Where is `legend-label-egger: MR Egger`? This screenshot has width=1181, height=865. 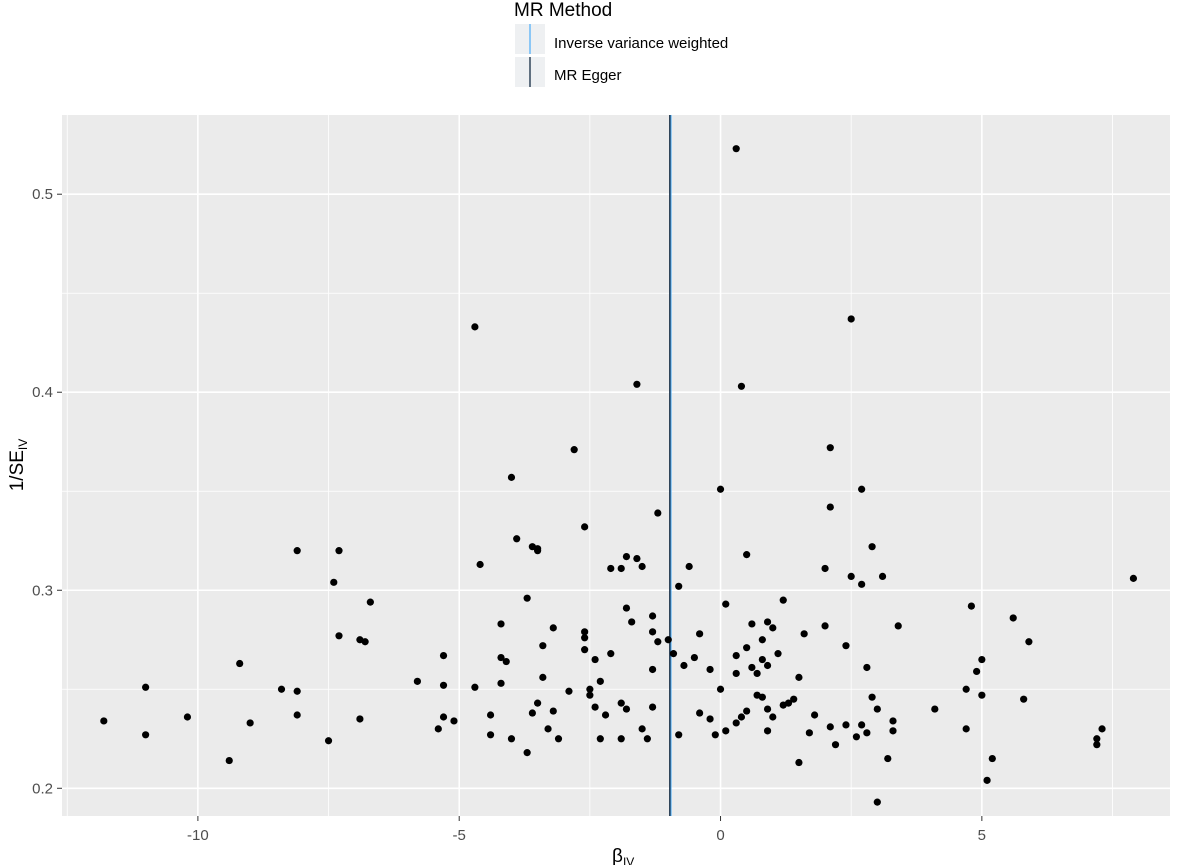
legend-label-egger: MR Egger is located at coordinates (588, 75).